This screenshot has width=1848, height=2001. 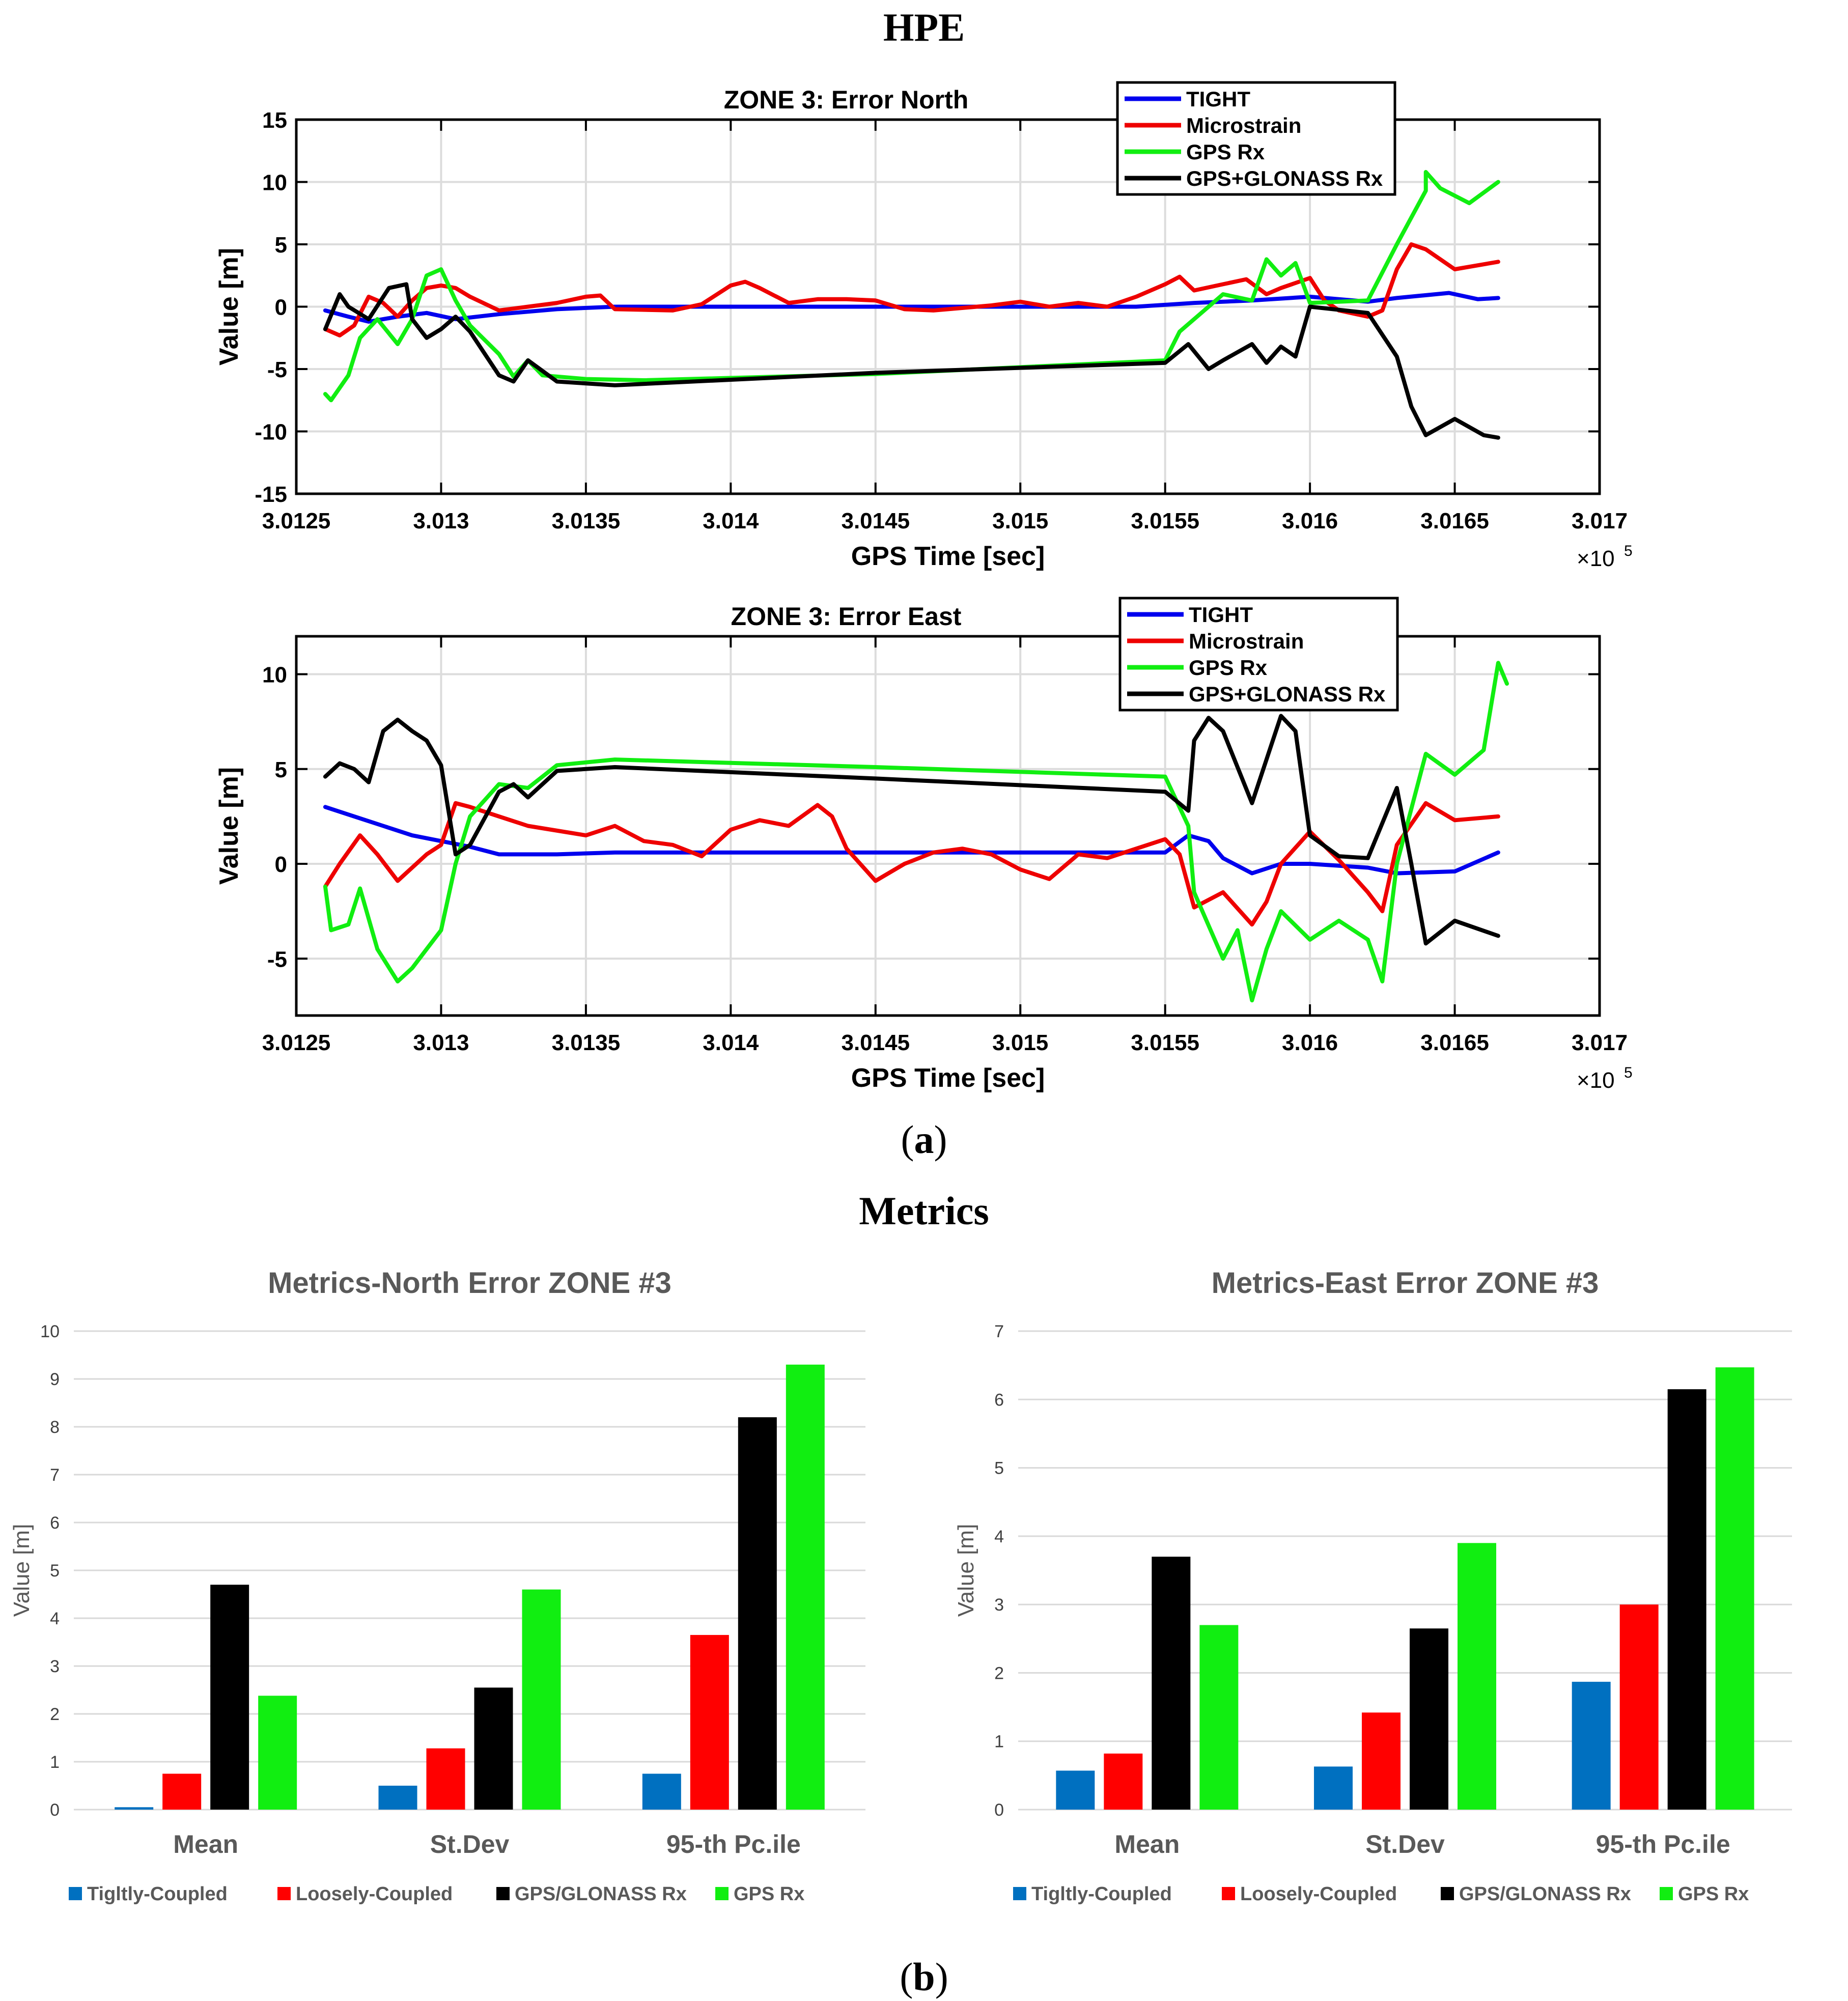 What do you see at coordinates (948, 1078) in the screenshot?
I see `x-axis-label: GPS Time [sec]` at bounding box center [948, 1078].